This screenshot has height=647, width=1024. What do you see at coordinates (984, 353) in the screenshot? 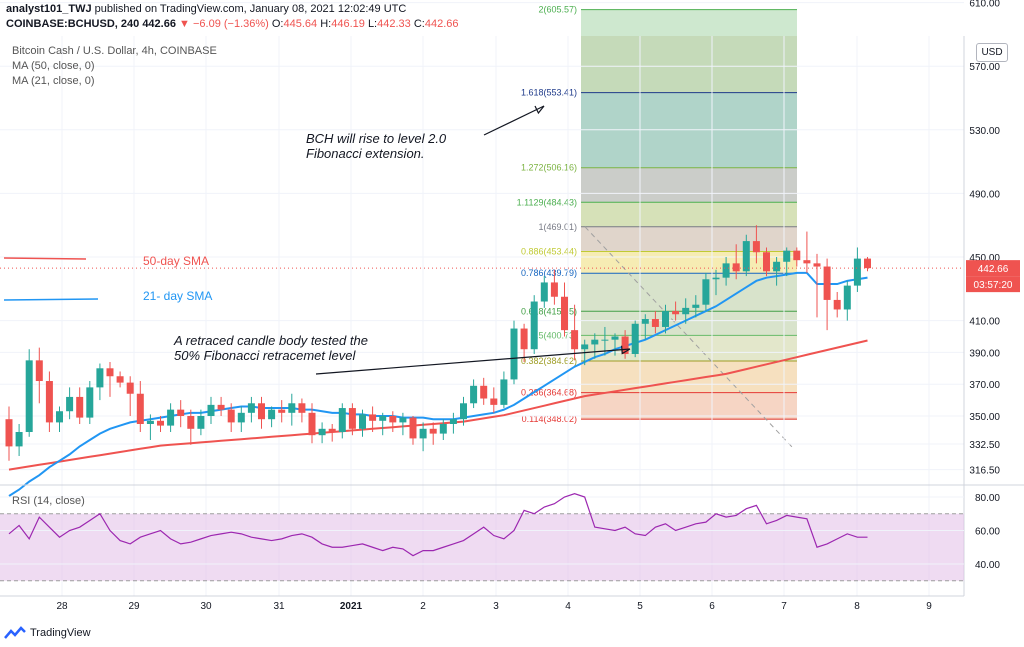
I see `y-tick-label: 390.00` at bounding box center [984, 353].